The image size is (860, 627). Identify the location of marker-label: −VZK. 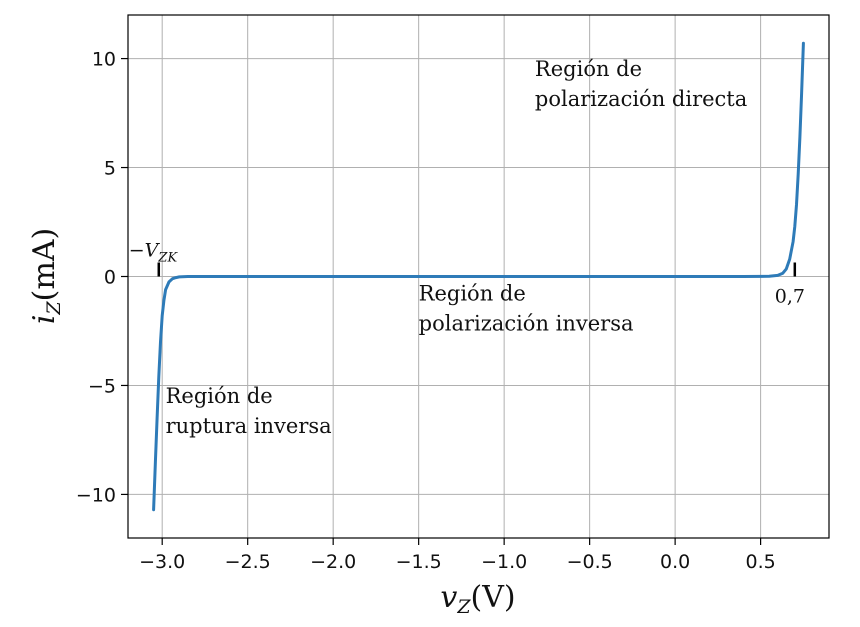
(154, 253).